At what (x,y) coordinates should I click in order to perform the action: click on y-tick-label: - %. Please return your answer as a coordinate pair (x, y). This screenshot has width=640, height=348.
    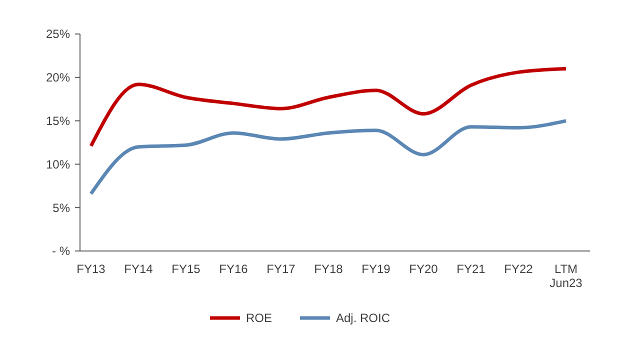
    Looking at the image, I should click on (61, 251).